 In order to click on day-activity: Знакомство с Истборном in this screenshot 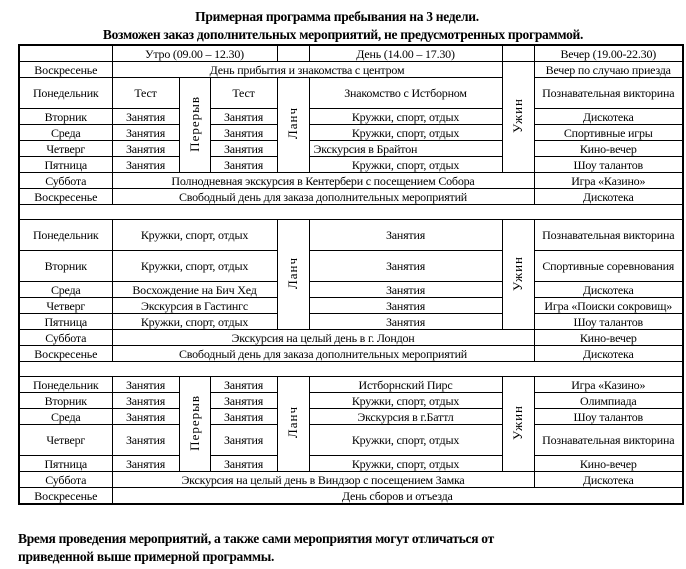, I will do `click(405, 93)`.